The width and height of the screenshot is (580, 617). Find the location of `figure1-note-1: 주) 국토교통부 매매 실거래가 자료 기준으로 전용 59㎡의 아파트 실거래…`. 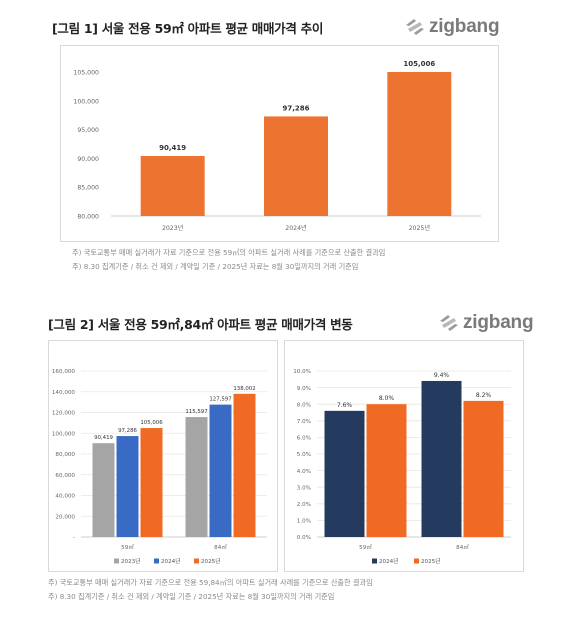

figure1-note-1: 주) 국토교통부 매매 실거래가 자료 기준으로 전용 59㎡의 아파트 실거래… is located at coordinates (229, 252).